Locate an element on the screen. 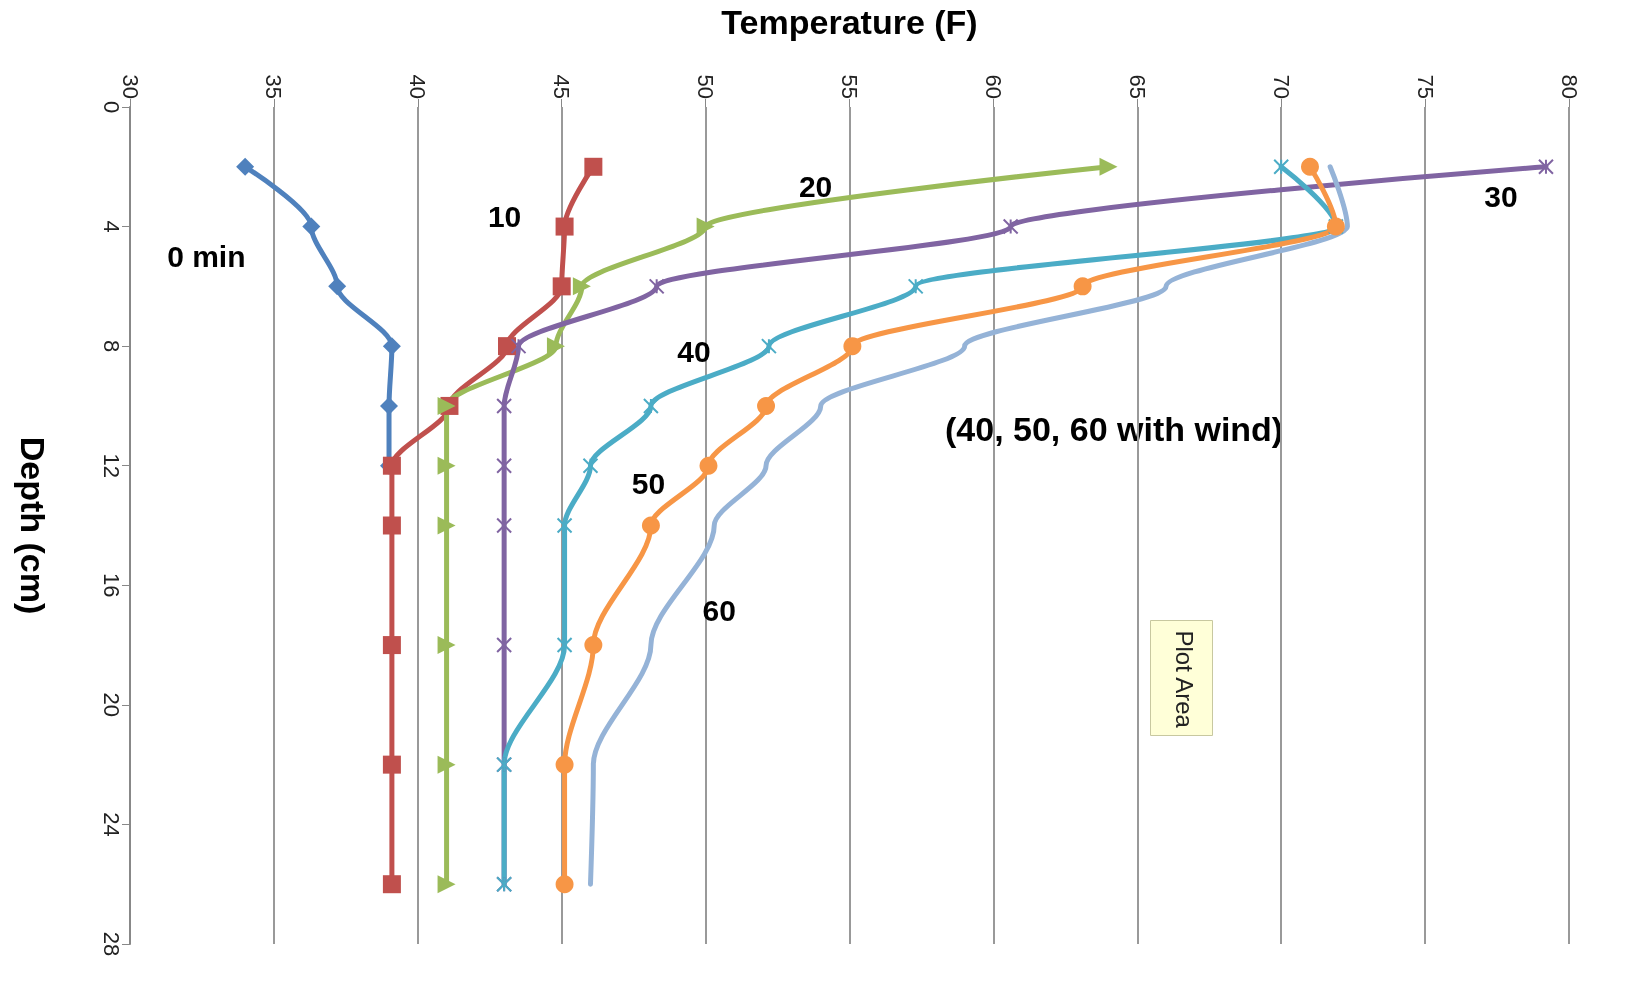 The width and height of the screenshot is (1639, 1002). x-tick-label: 60 is located at coordinates (993, 86).